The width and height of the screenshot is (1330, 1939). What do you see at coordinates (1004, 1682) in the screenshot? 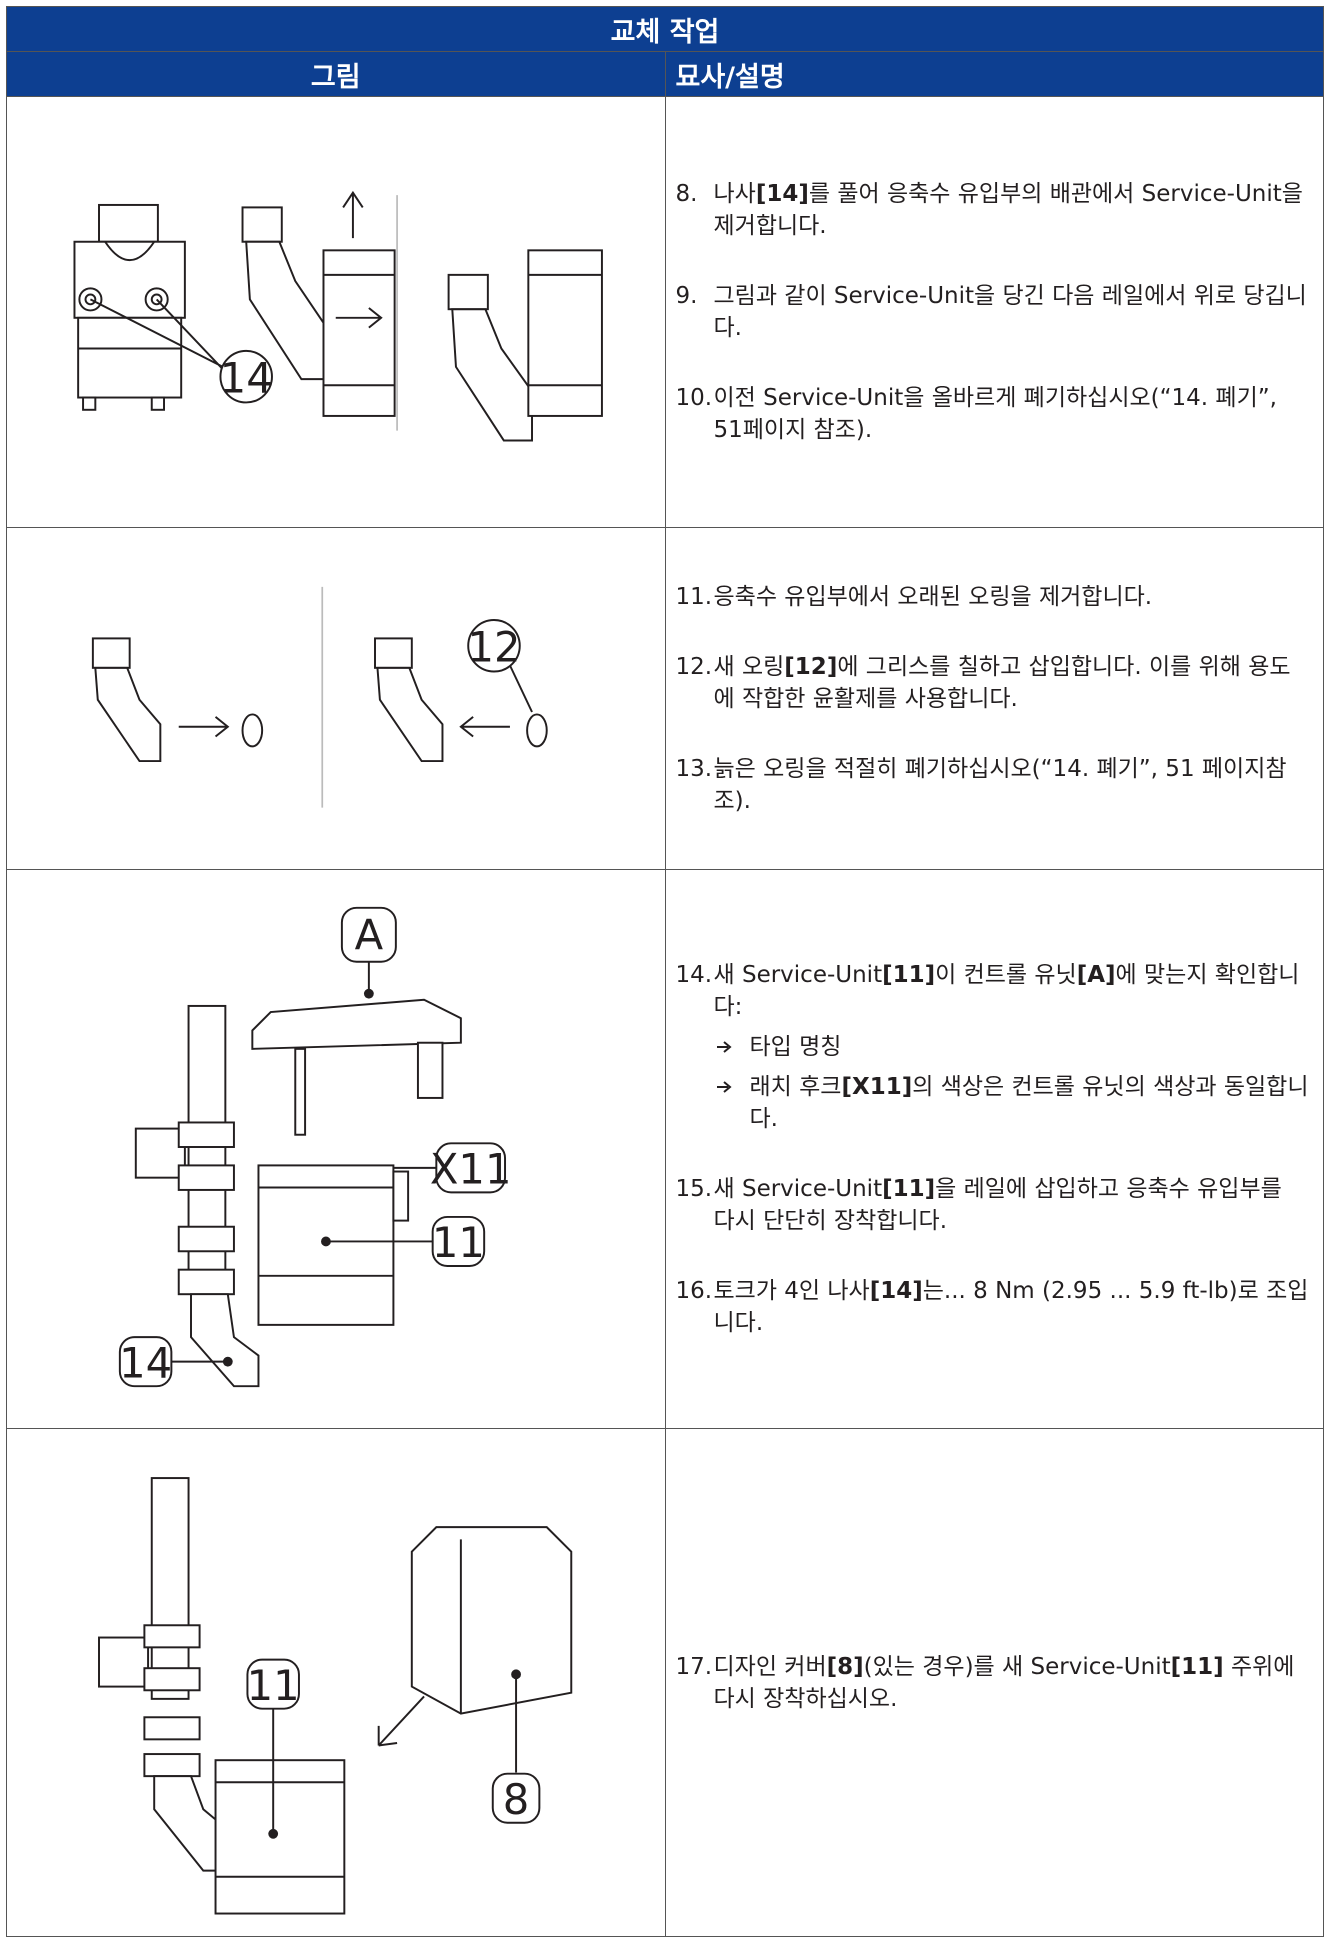
I see `text-run: 주위에 다시 장착하십시오.` at bounding box center [1004, 1682].